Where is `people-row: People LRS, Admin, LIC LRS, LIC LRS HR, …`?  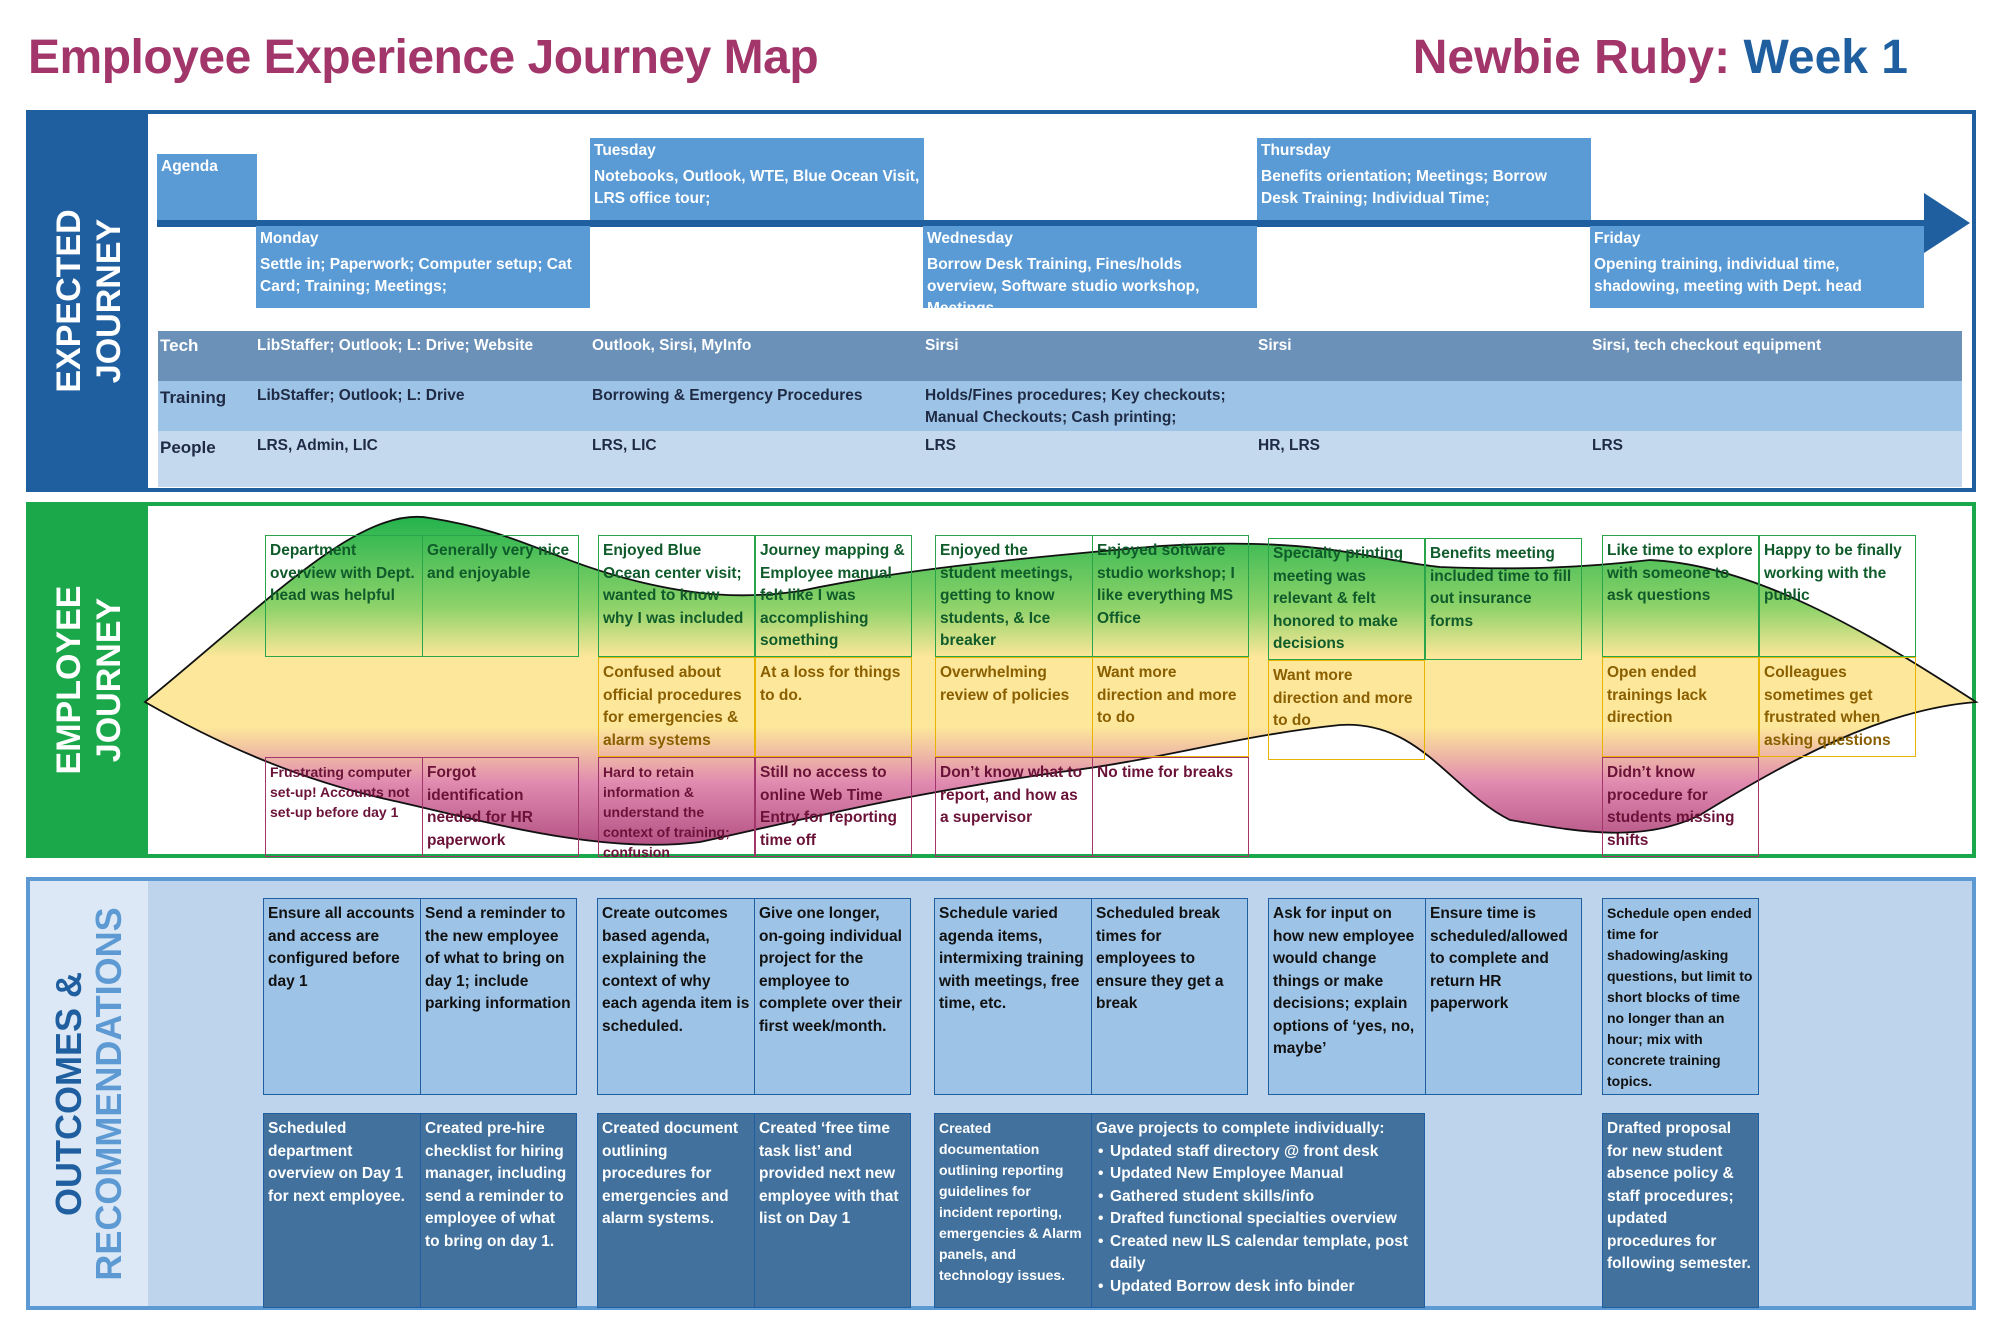 people-row: People LRS, Admin, LIC LRS, LIC LRS HR, … is located at coordinates (1060, 459).